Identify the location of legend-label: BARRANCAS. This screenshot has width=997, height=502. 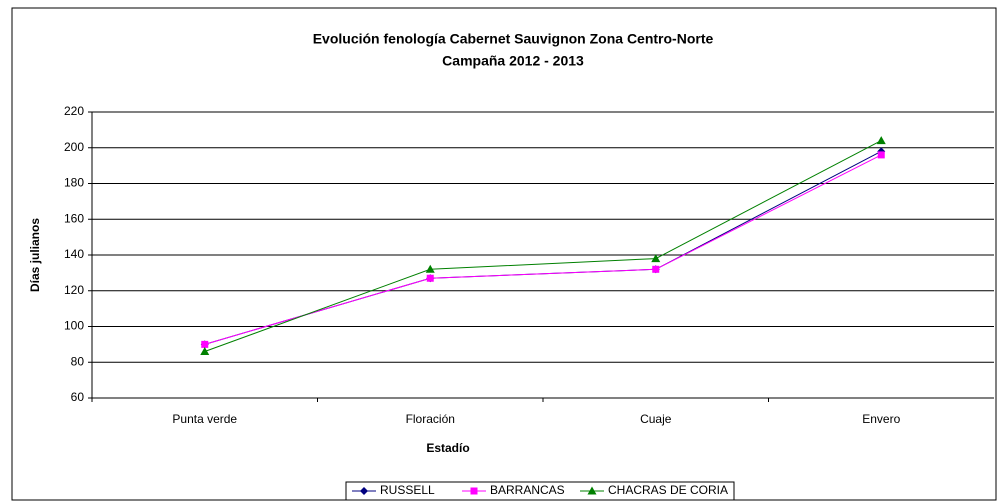
(527, 490).